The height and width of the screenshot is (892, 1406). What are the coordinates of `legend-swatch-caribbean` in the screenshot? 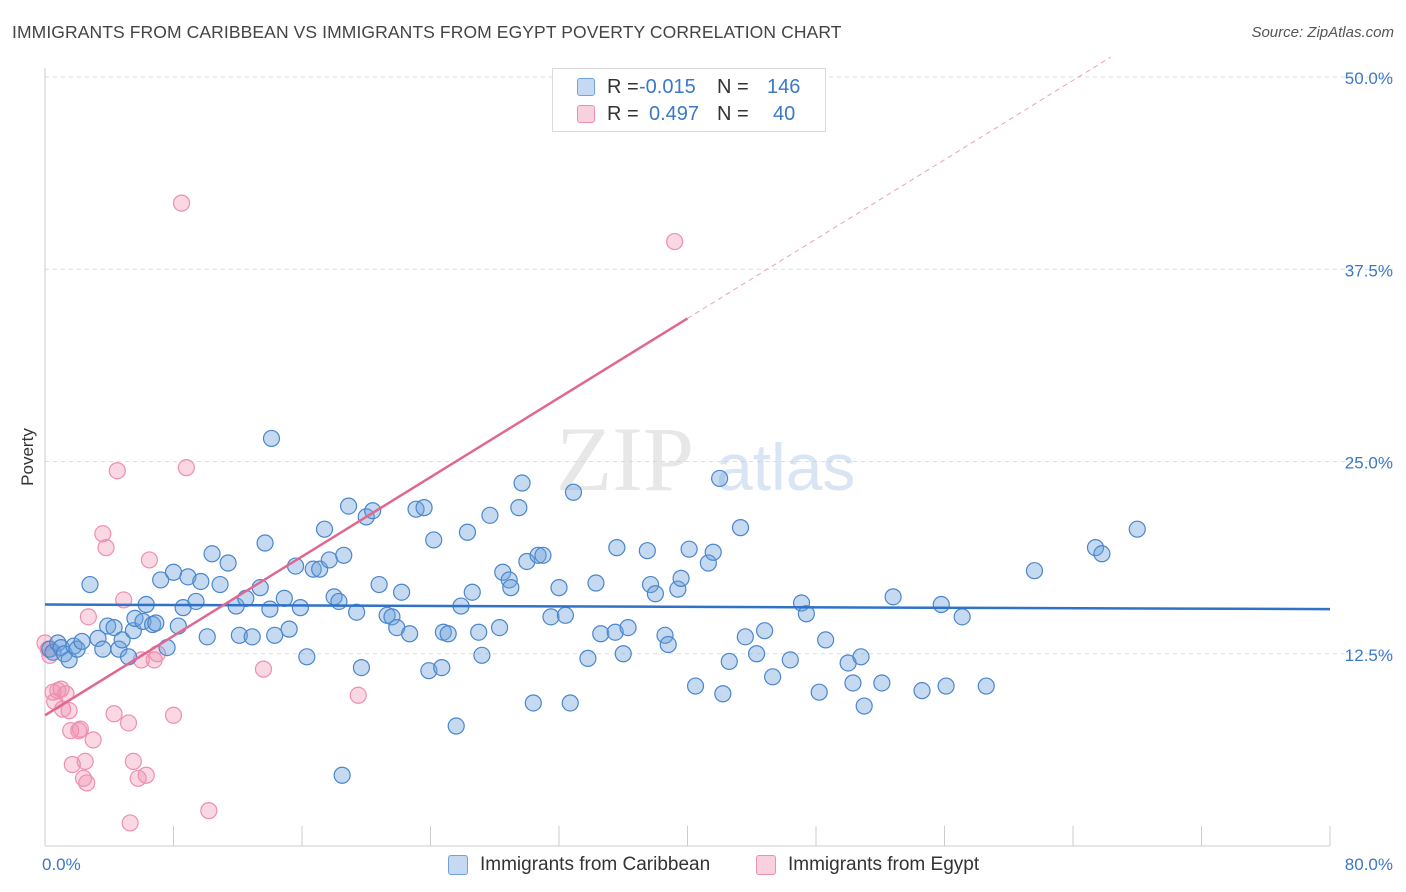 It's located at (586, 87).